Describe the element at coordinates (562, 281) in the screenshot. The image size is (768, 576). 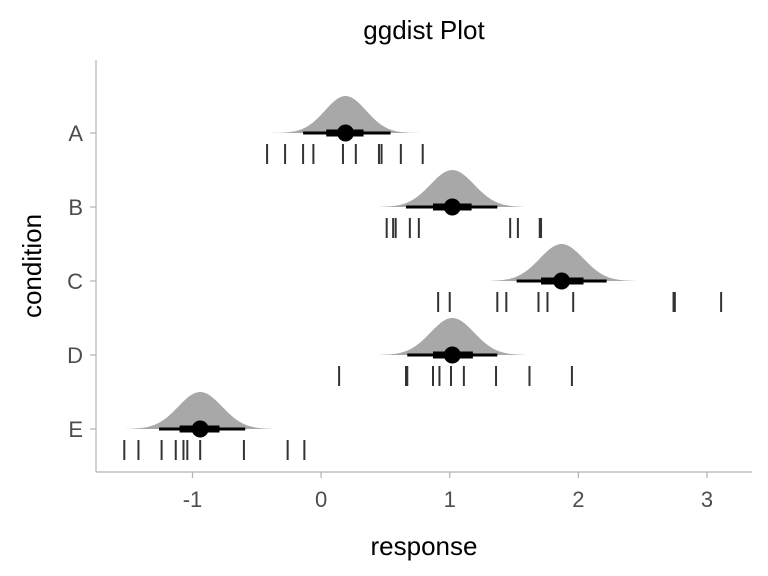
I see `median-point-c` at that location.